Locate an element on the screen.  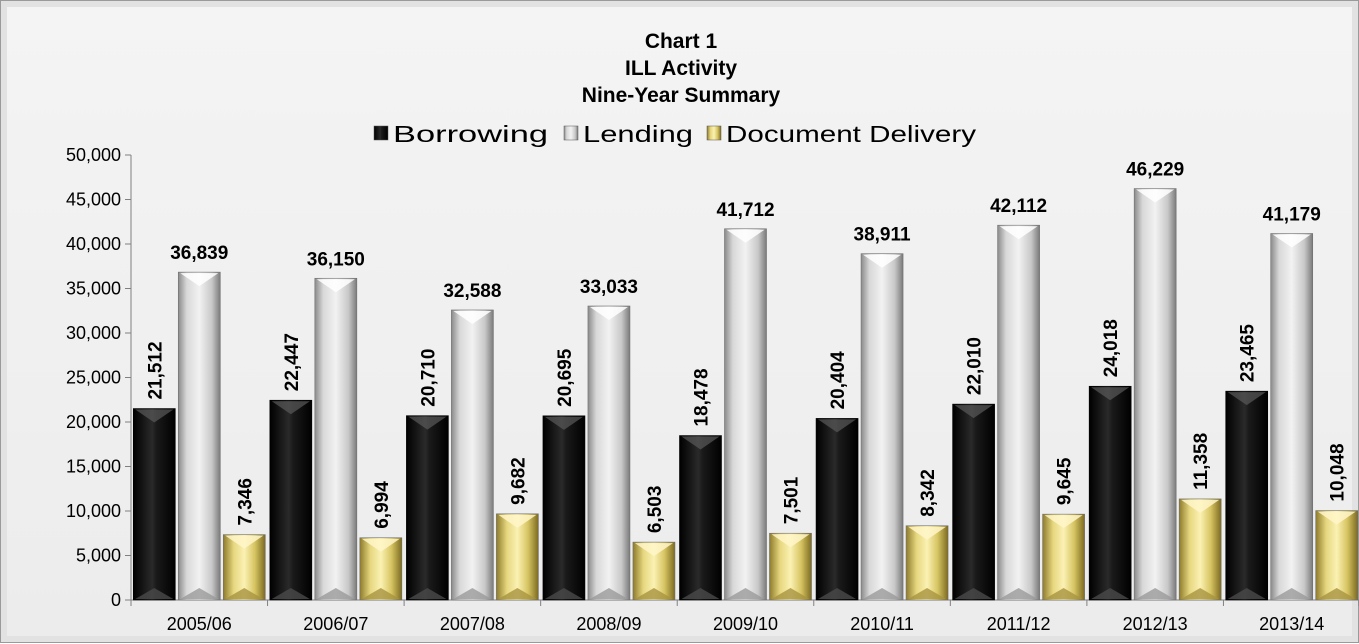
x-tick-label: 2007/08 is located at coordinates (472, 624).